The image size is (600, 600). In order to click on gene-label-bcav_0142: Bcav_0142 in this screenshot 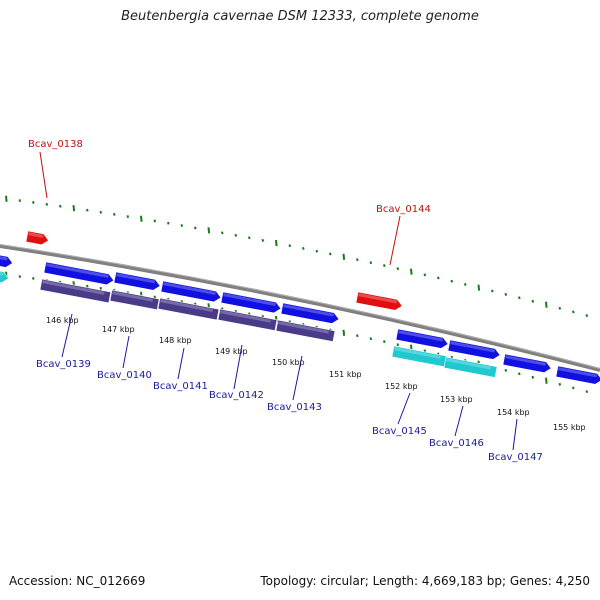, I will do `click(236, 395)`.